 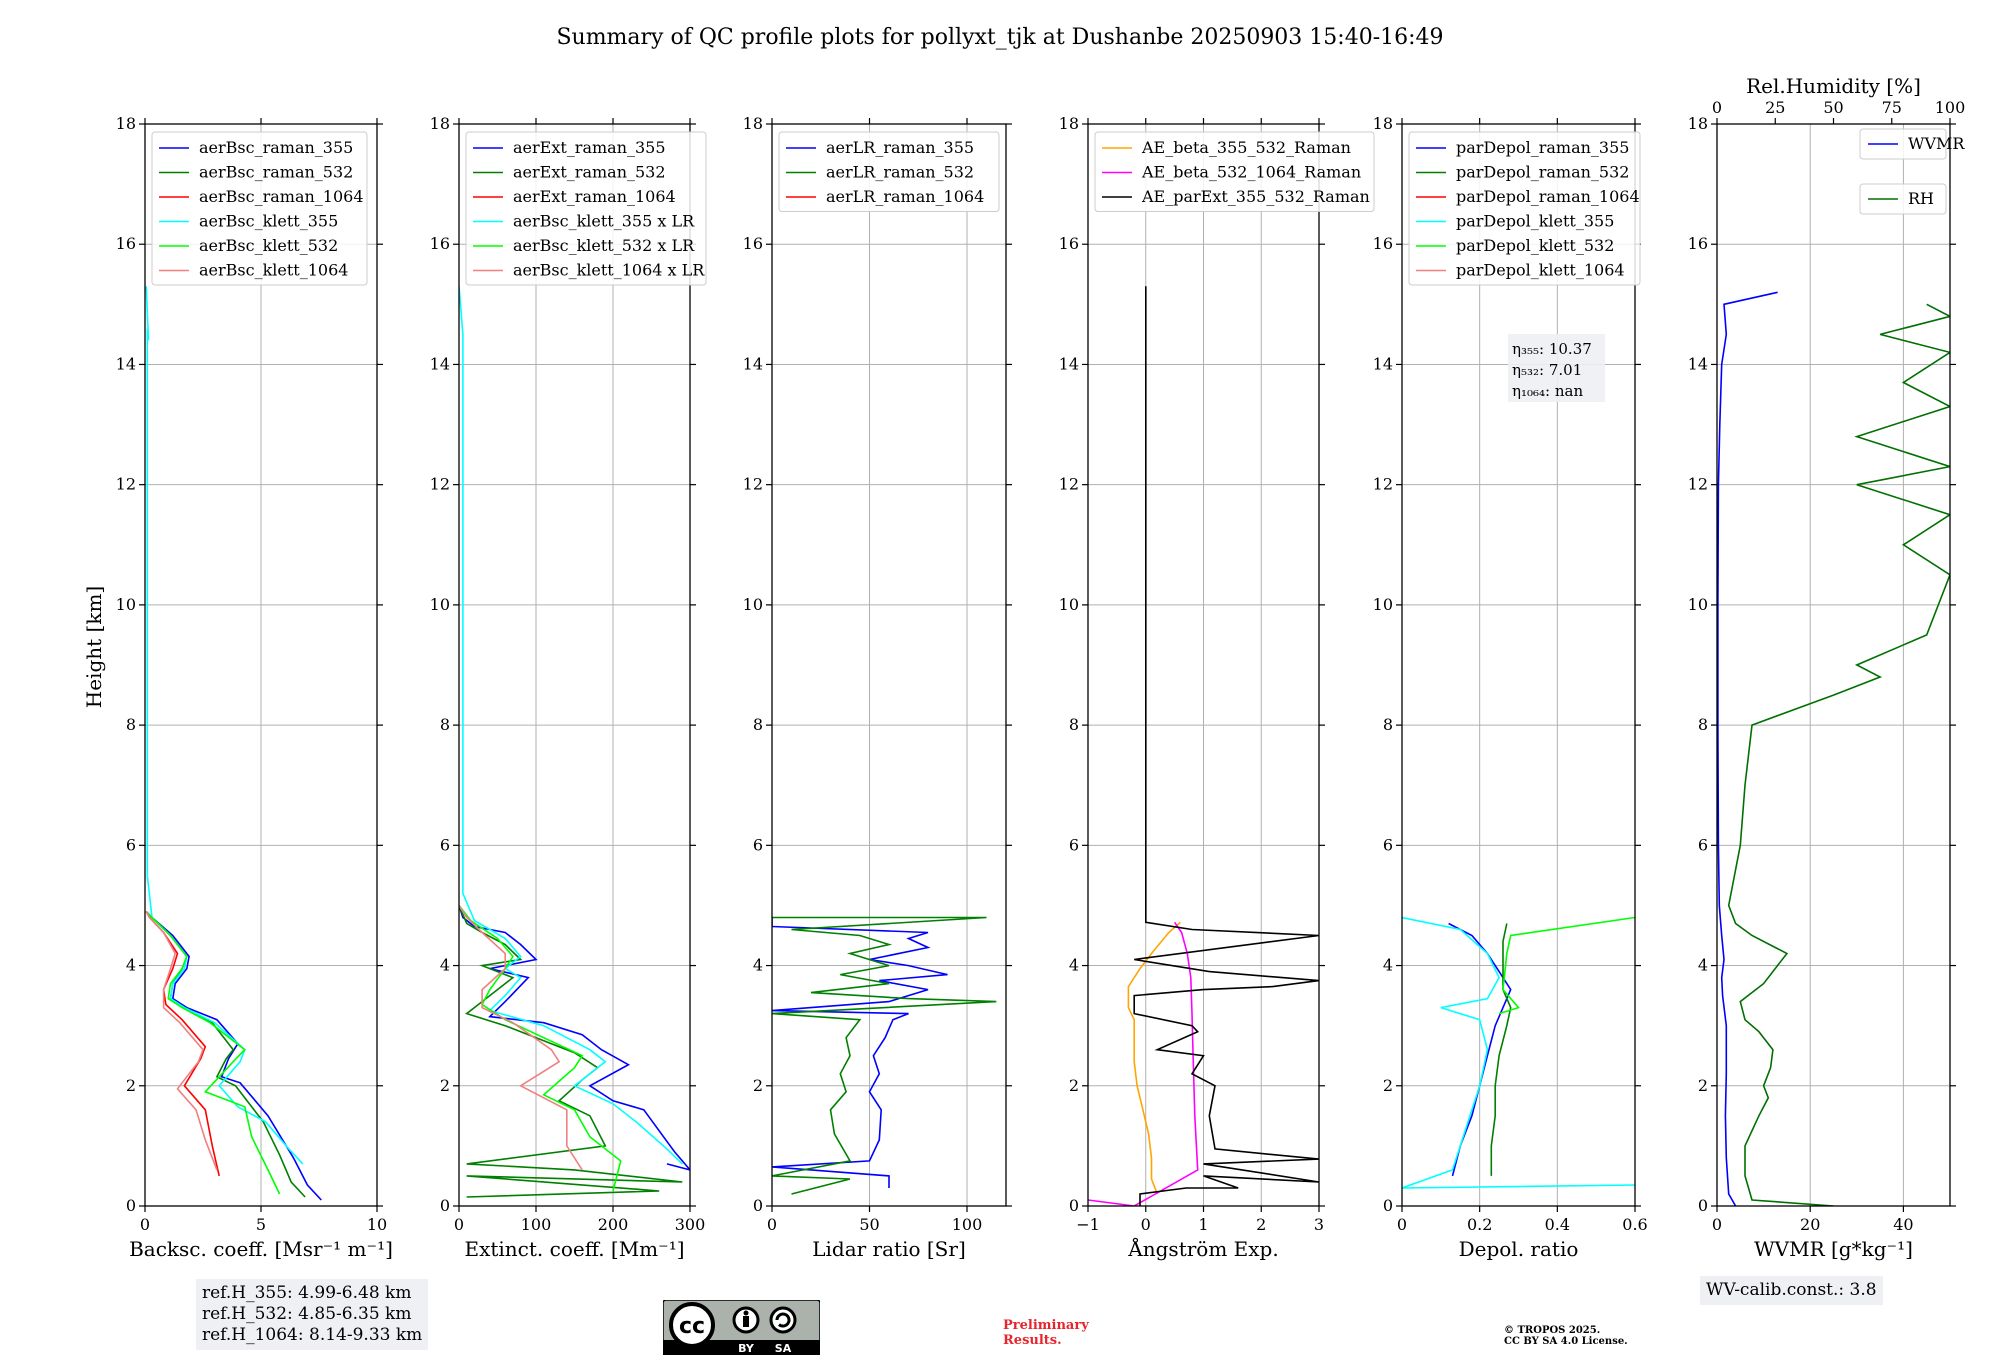 What do you see at coordinates (1552, 1330) in the screenshot?
I see `copyright-line-1: © TROPOS 2025.` at bounding box center [1552, 1330].